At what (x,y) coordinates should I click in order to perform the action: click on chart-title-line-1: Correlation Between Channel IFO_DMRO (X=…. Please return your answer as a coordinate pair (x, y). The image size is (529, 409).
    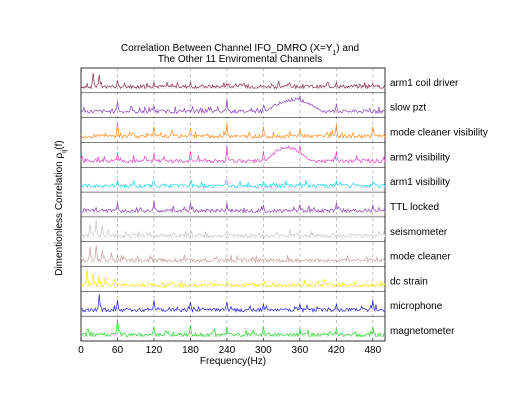
    Looking at the image, I should click on (240, 50).